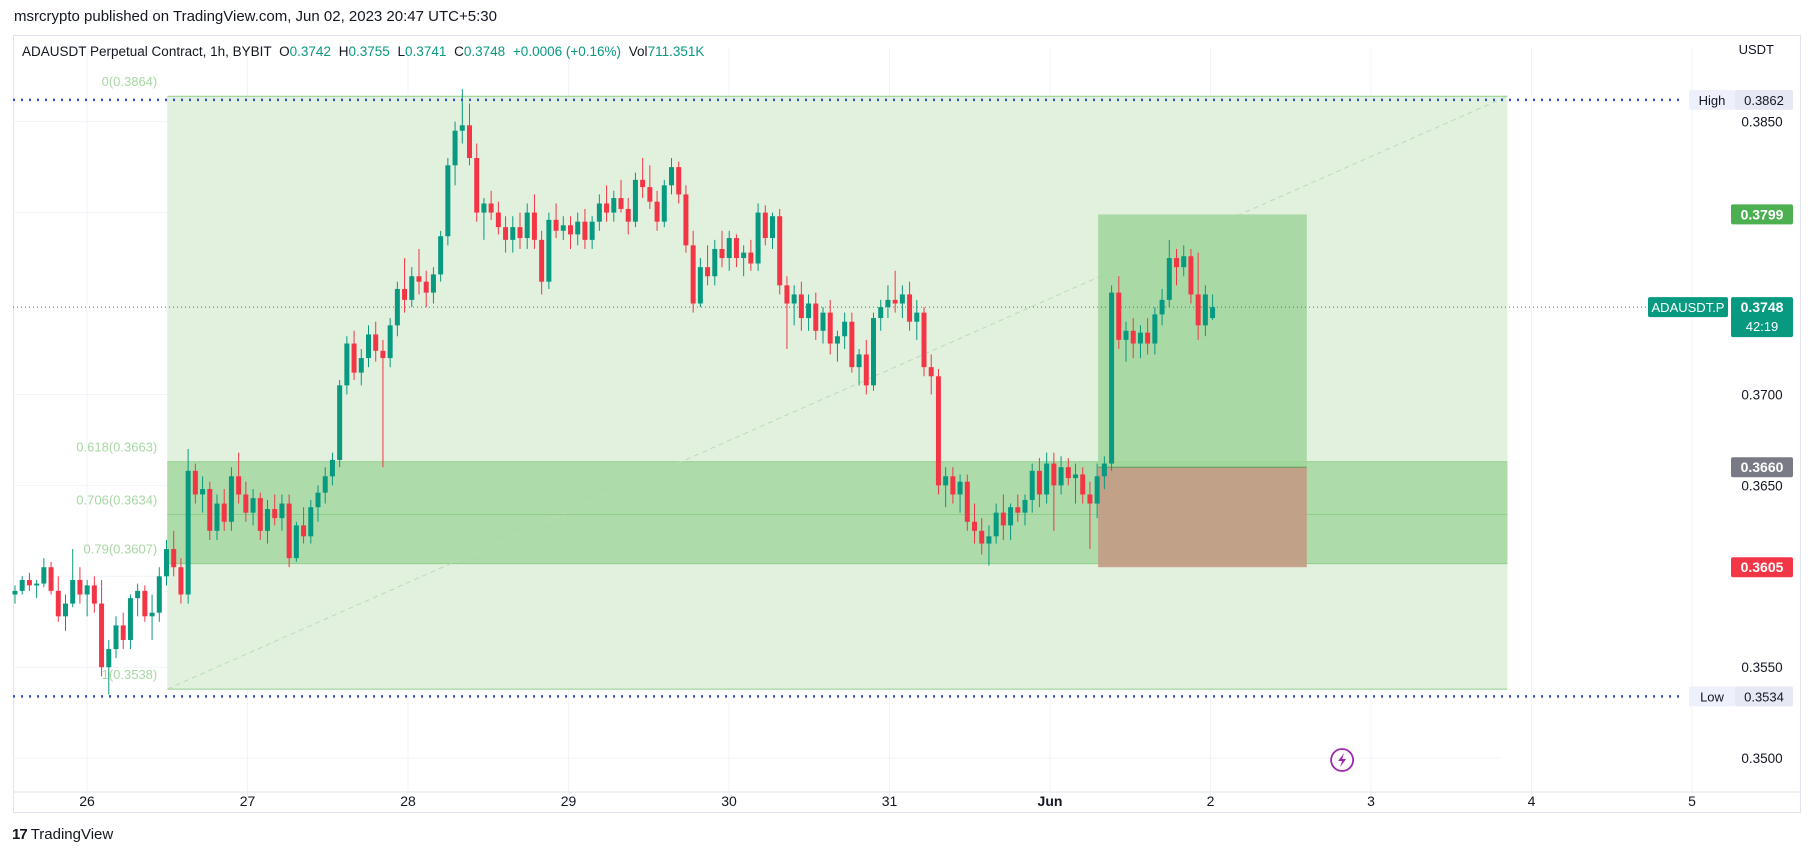  Describe the element at coordinates (1342, 760) in the screenshot. I see `lightning-icon` at that location.